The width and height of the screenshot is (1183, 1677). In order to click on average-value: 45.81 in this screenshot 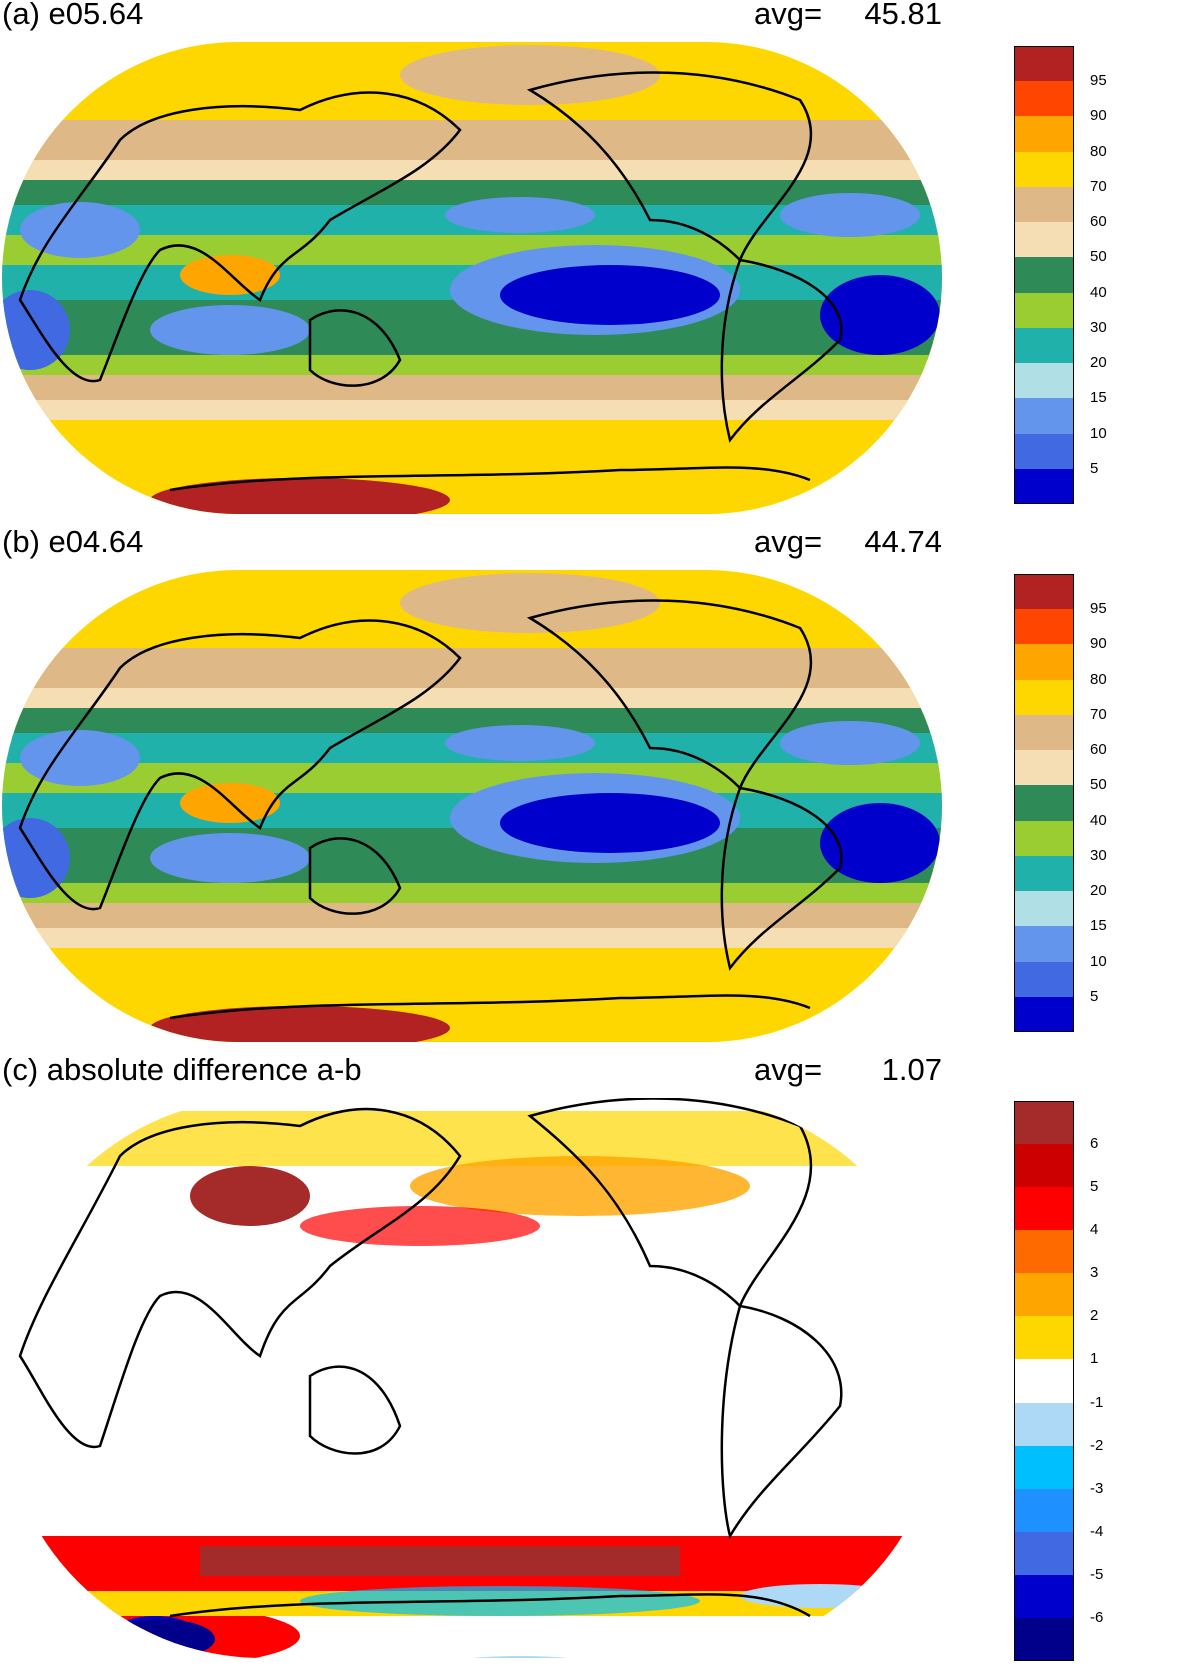, I will do `click(903, 15)`.